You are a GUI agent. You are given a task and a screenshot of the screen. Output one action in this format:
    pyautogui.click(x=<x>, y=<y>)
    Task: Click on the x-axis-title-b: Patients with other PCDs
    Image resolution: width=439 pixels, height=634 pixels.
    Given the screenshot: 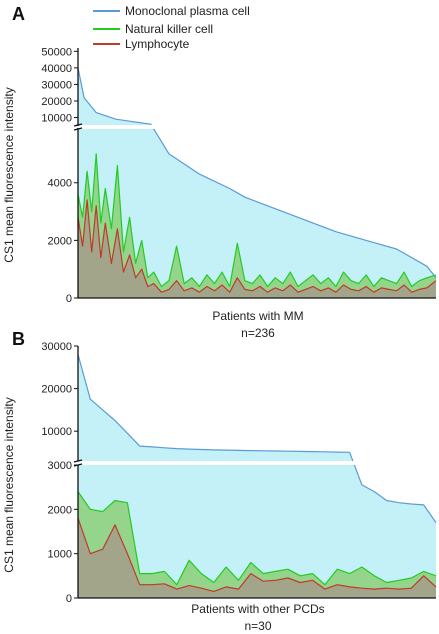 What is the action you would take?
    pyautogui.click(x=257, y=609)
    